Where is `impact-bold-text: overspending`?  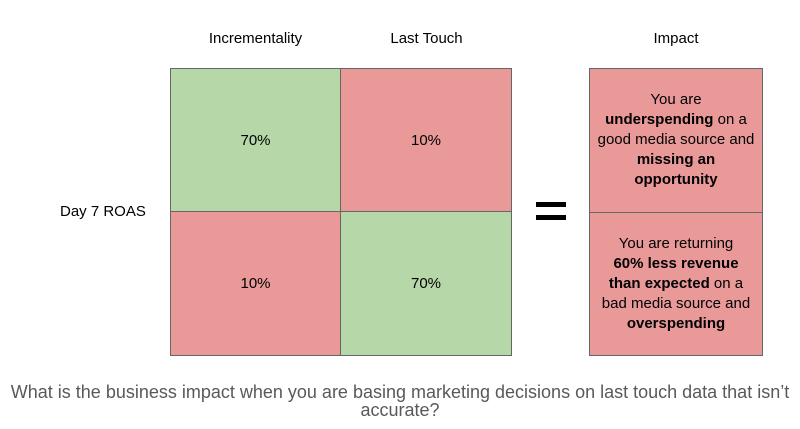
impact-bold-text: overspending is located at coordinates (676, 323).